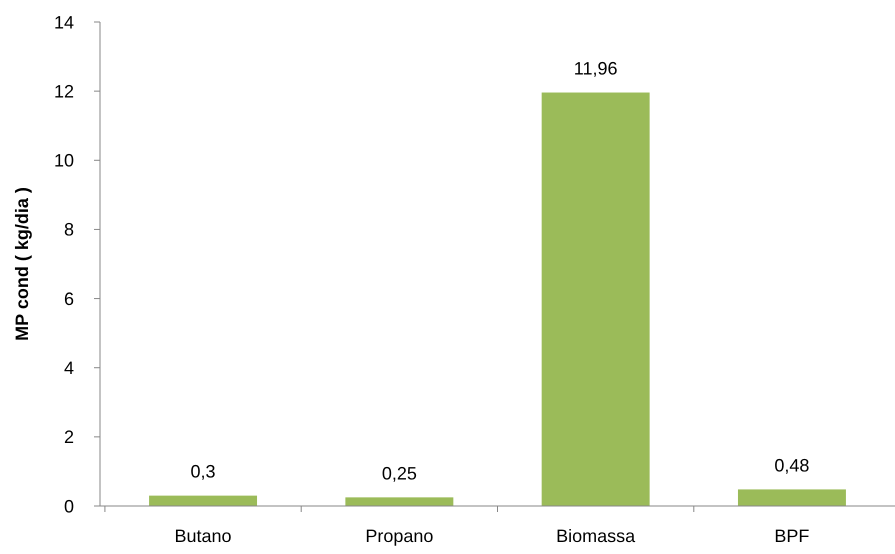 This screenshot has width=895, height=554. Describe the element at coordinates (69, 437) in the screenshot. I see `y-tick-label: 2` at that location.